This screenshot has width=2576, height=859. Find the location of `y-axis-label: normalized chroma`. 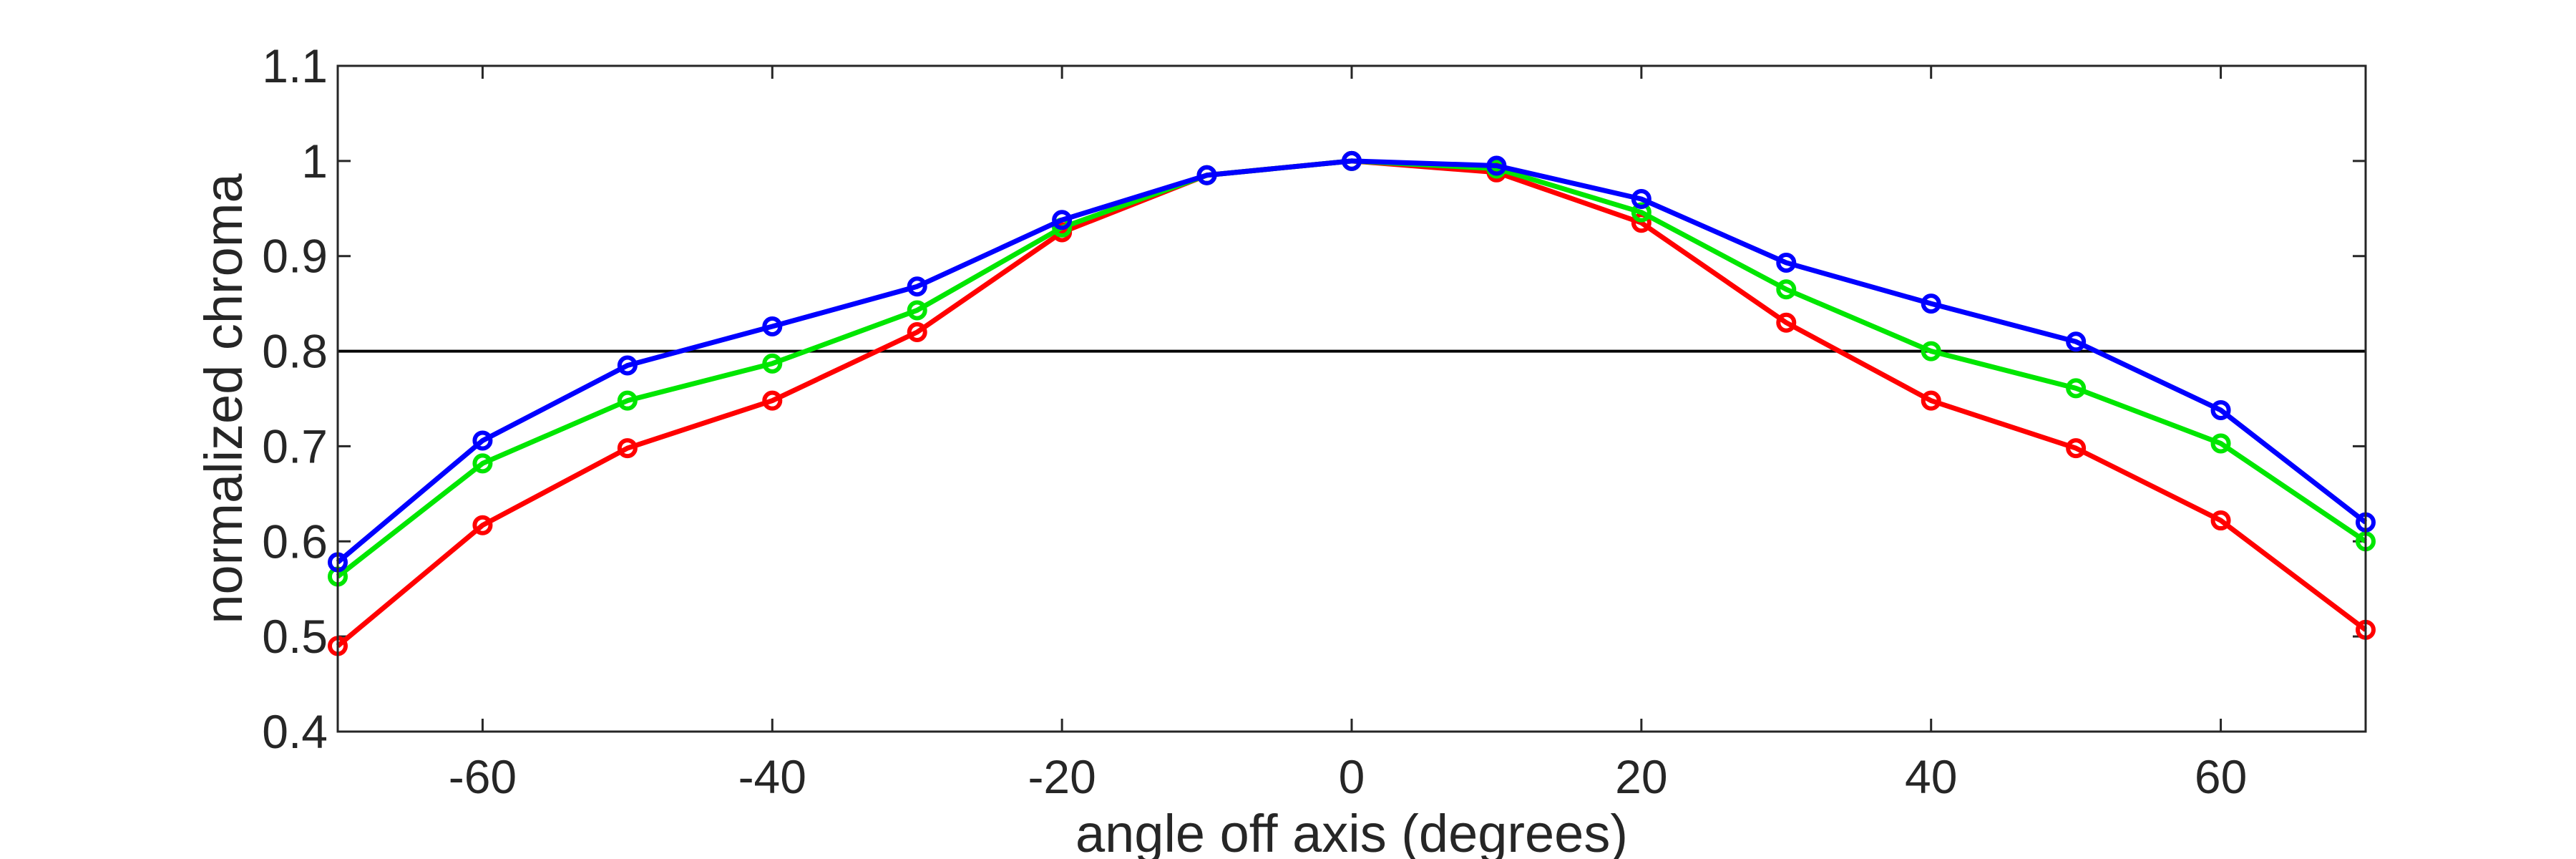

y-axis-label: normalized chroma is located at coordinates (223, 398).